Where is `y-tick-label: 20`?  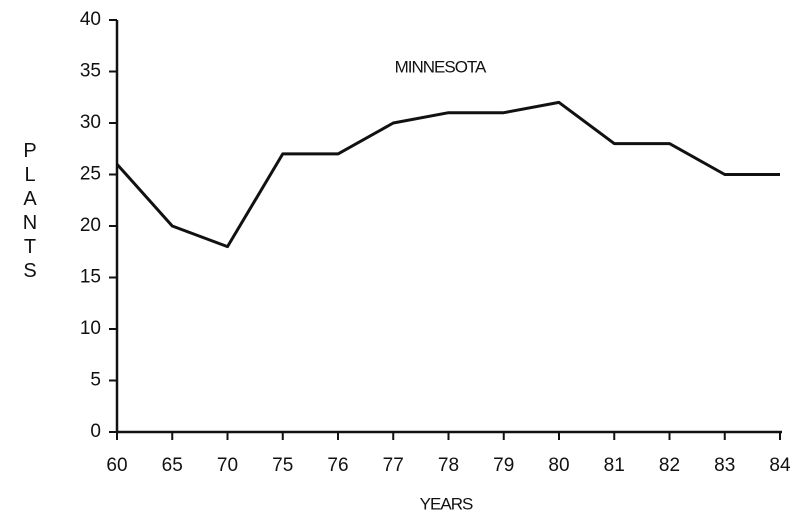 y-tick-label: 20 is located at coordinates (90, 225).